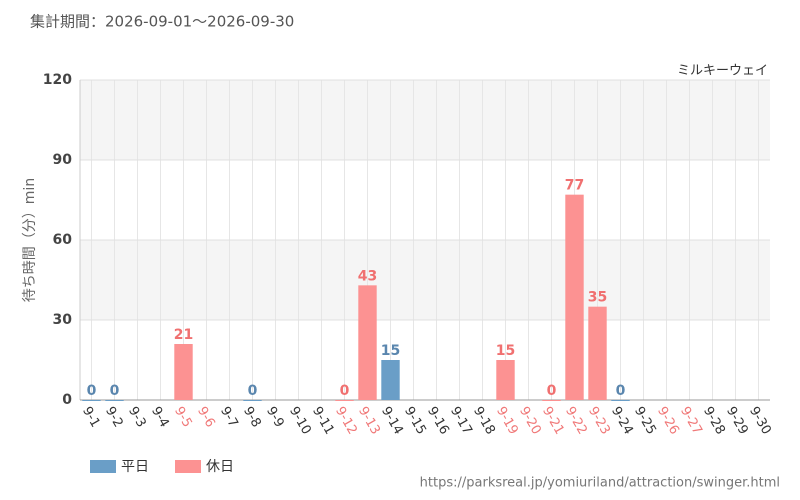 This screenshot has height=500, width=800. I want to click on x-tick-label: 9-10, so click(300, 420).